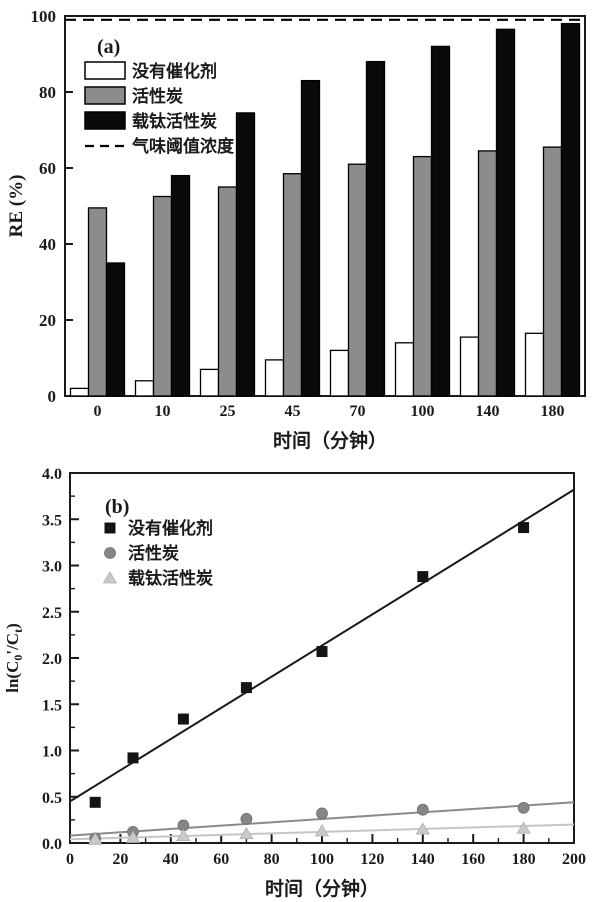 The image size is (600, 902). Describe the element at coordinates (52, 567) in the screenshot. I see `y-tick-label-b: 3.0` at that location.